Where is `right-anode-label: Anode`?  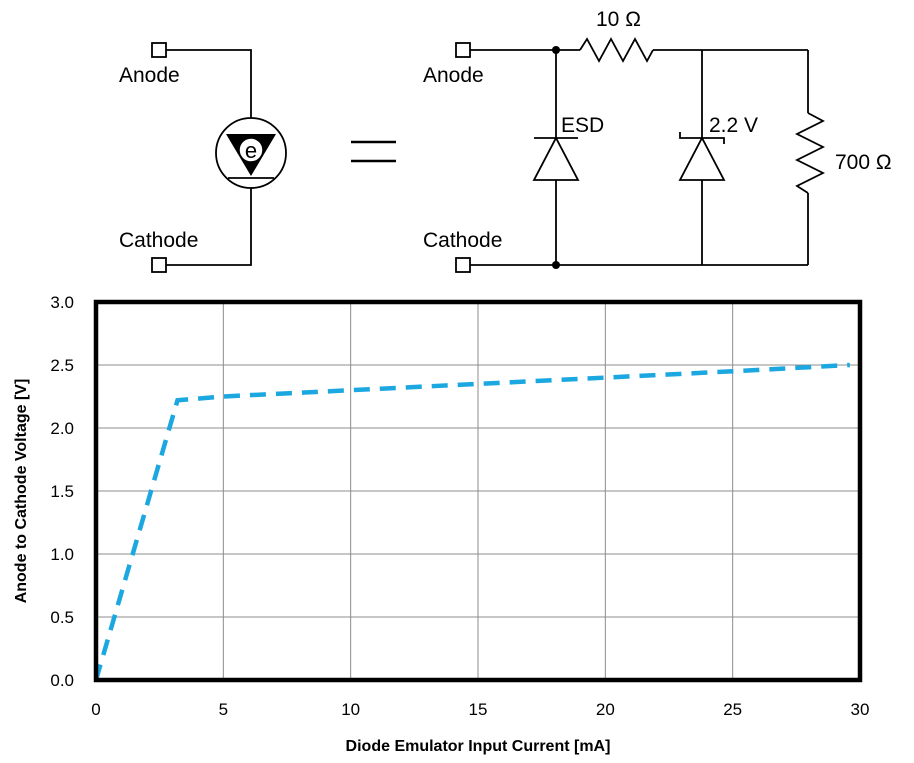
right-anode-label: Anode is located at coordinates (453, 75).